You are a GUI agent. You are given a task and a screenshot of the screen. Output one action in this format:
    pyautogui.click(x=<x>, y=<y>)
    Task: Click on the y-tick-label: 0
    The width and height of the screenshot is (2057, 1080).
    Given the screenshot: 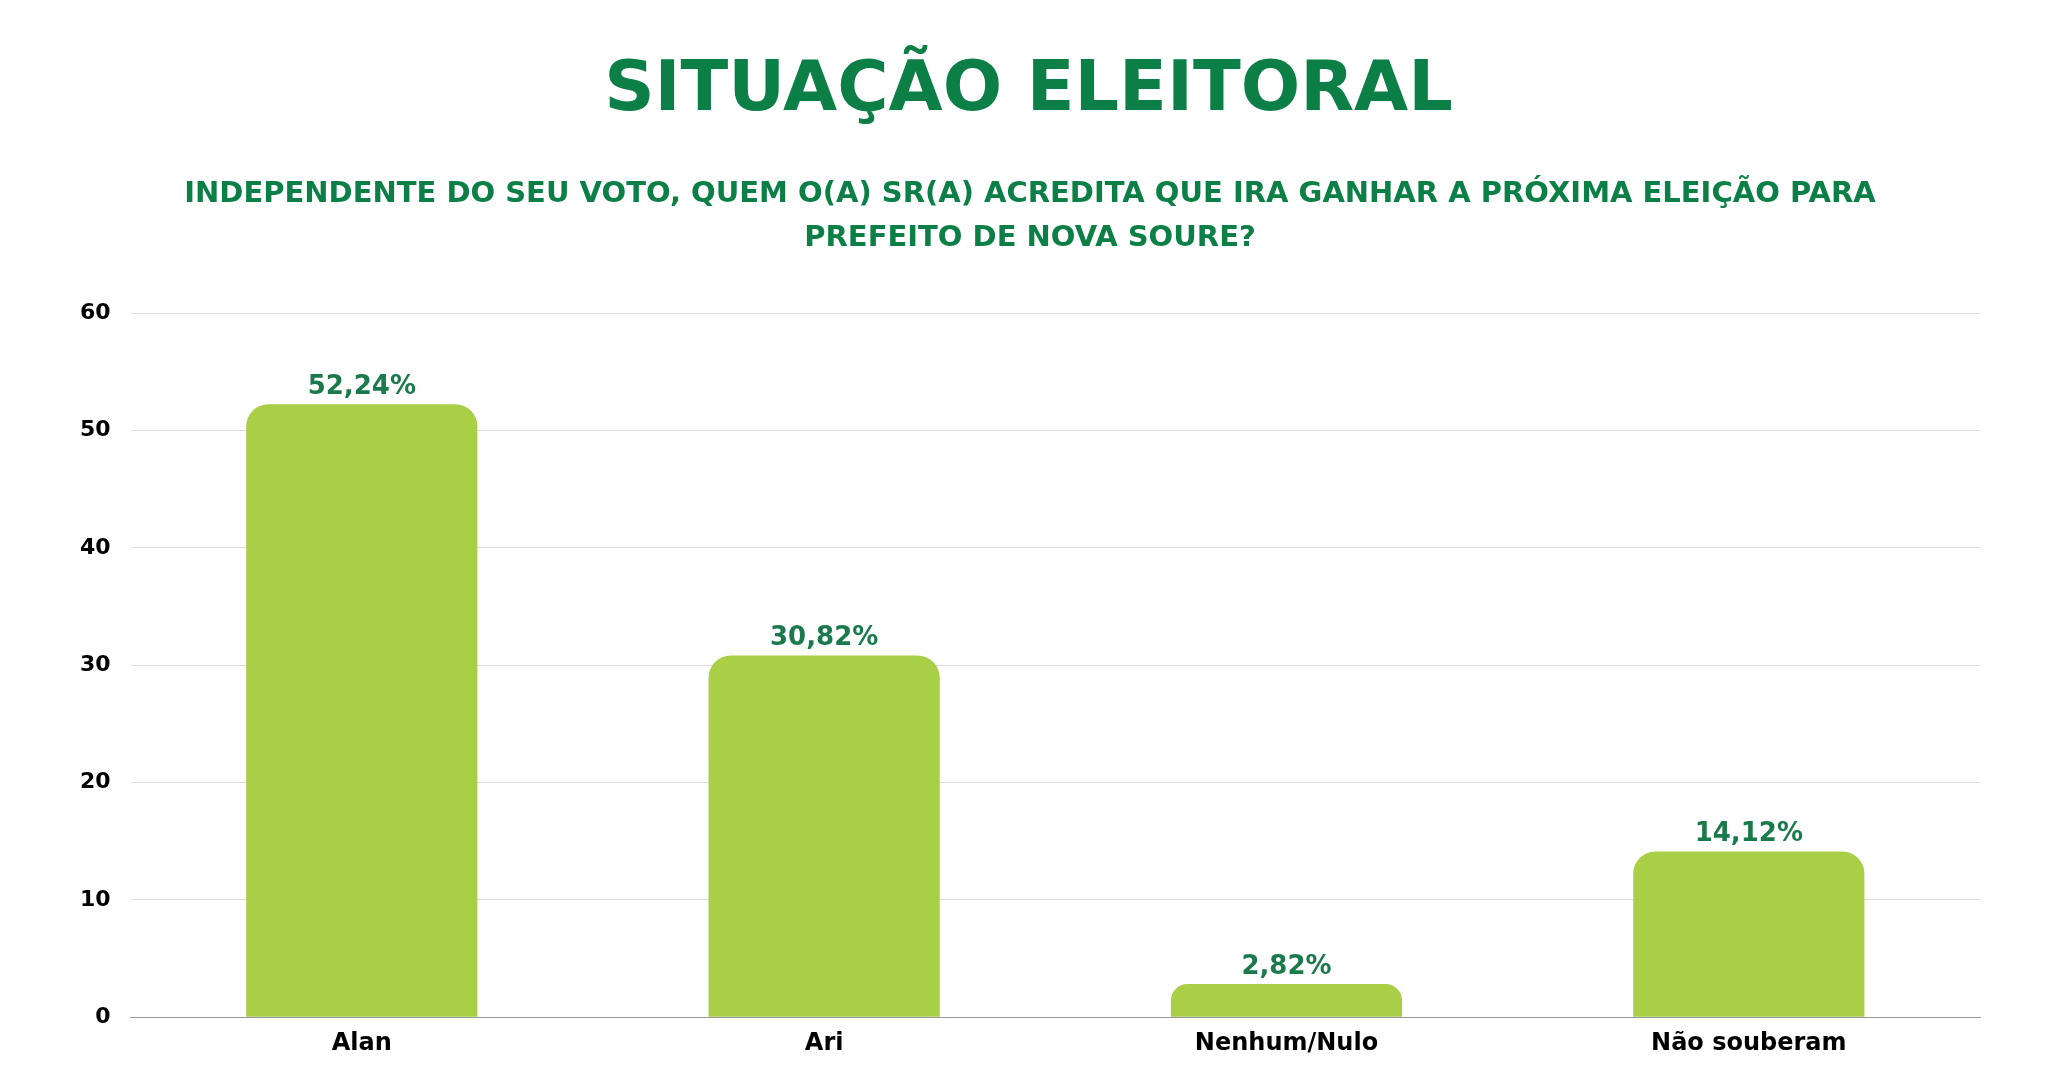 What is the action you would take?
    pyautogui.click(x=103, y=1015)
    